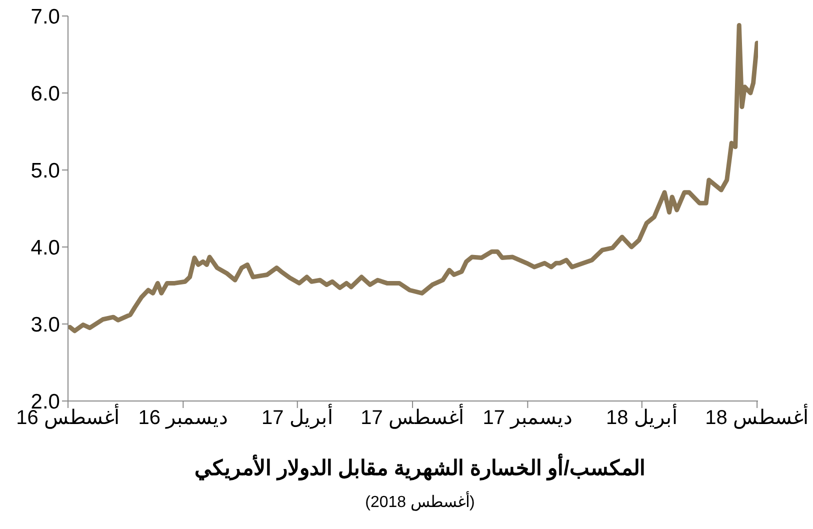 The width and height of the screenshot is (813, 529). I want to click on y-tick-label: 3.0, so click(45, 324).